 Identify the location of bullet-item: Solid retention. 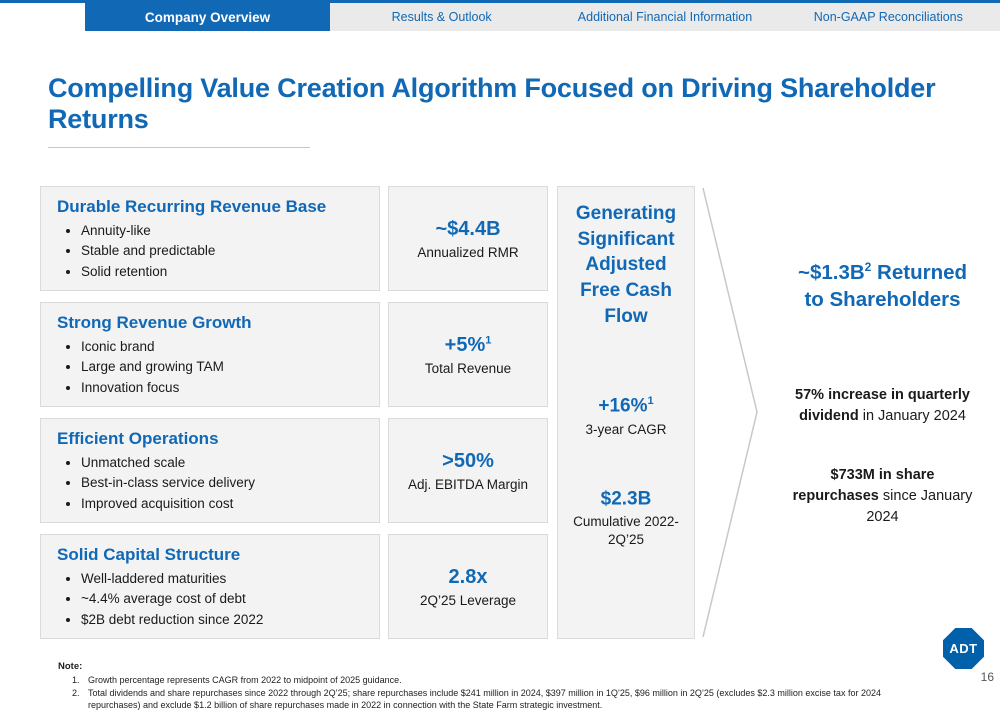
(223, 272).